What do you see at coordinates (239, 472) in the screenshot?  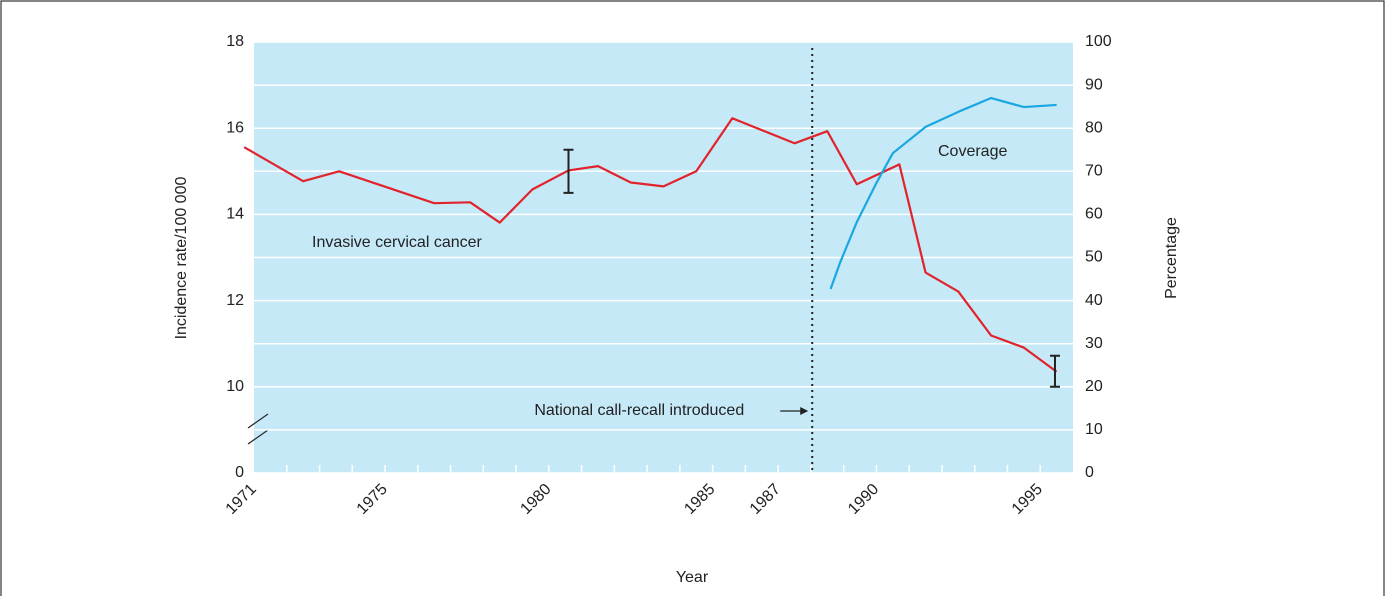 I see `y-tick-label: 0` at bounding box center [239, 472].